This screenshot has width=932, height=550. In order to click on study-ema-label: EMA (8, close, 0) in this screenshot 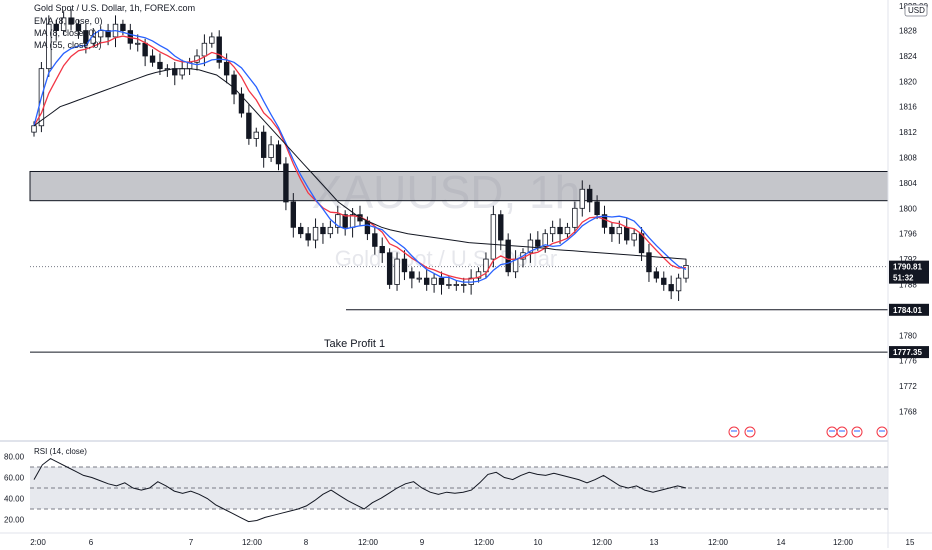, I will do `click(68, 21)`.